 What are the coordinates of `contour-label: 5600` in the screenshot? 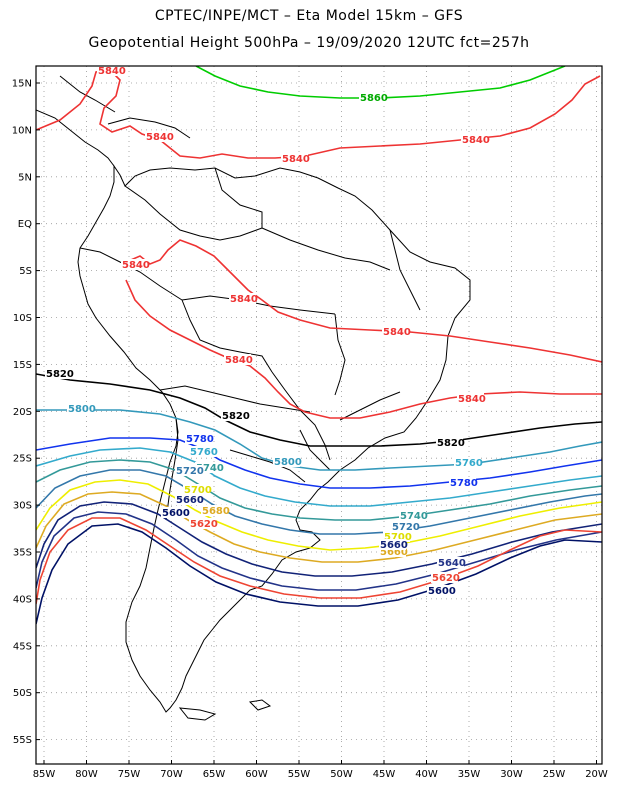 It's located at (176, 513).